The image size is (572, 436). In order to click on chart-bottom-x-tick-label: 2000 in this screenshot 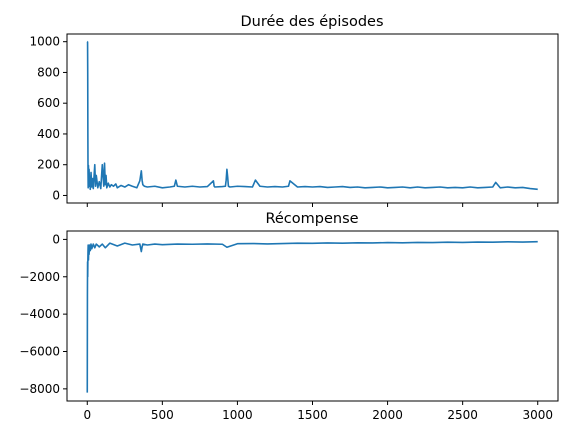, I will do `click(387, 415)`.